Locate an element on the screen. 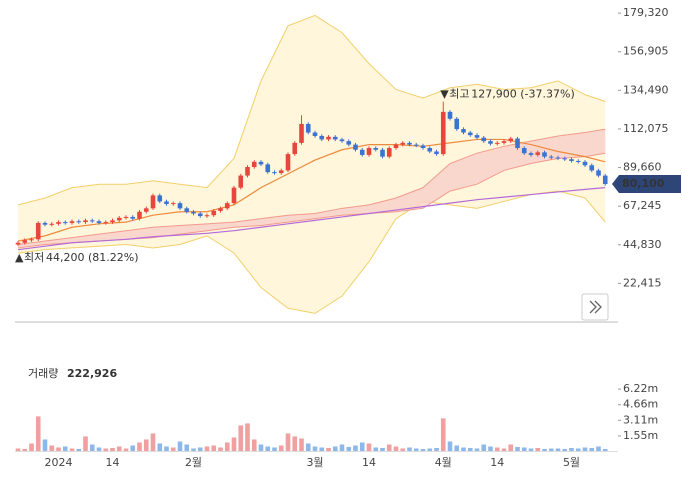 The width and height of the screenshot is (682, 483). button-frame is located at coordinates (595, 307).